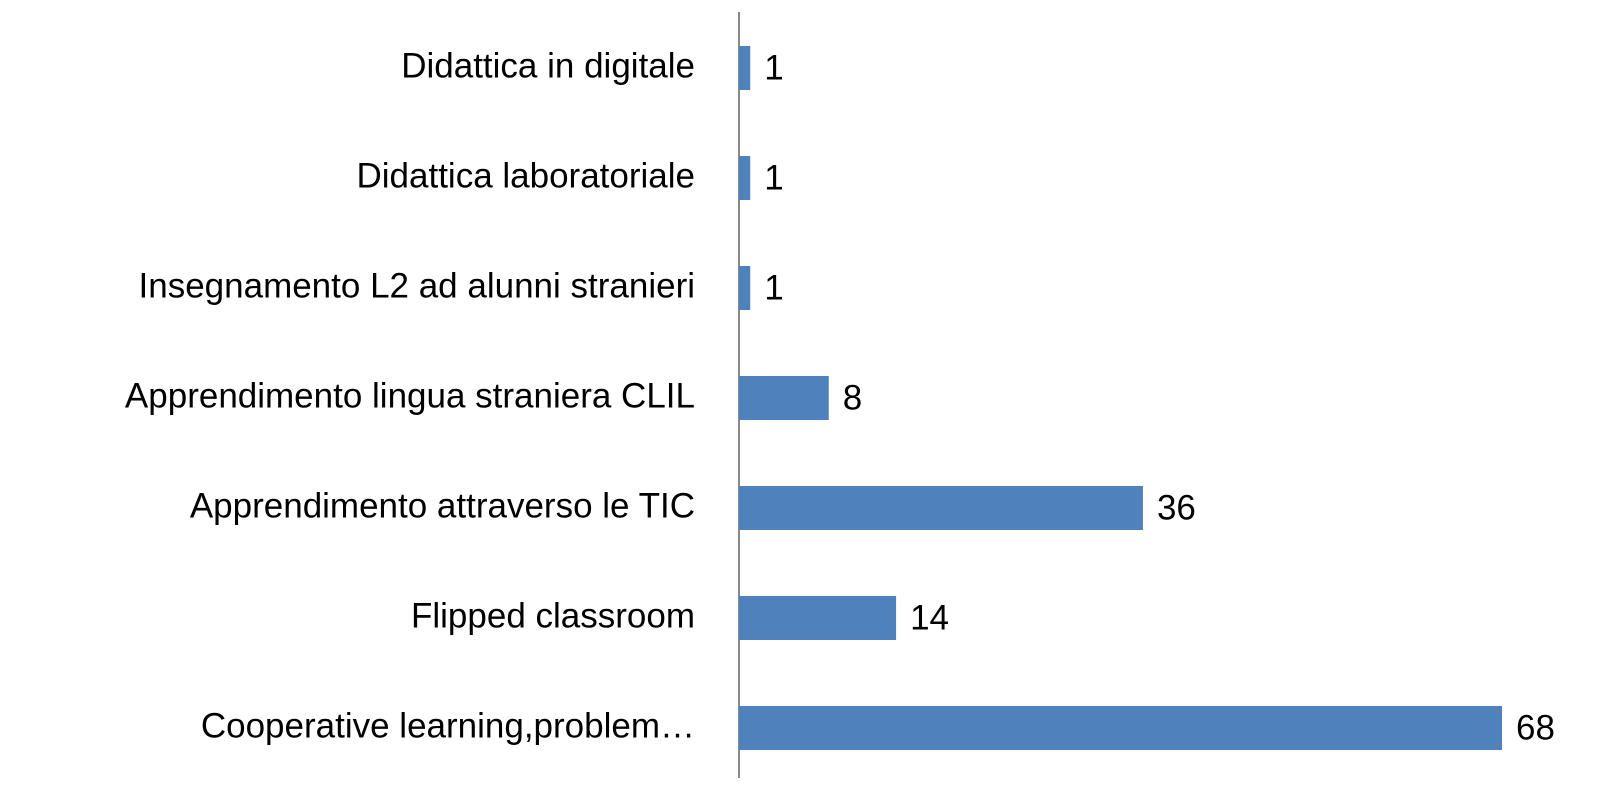 The height and width of the screenshot is (806, 1622). I want to click on data-label: 14, so click(929, 617).